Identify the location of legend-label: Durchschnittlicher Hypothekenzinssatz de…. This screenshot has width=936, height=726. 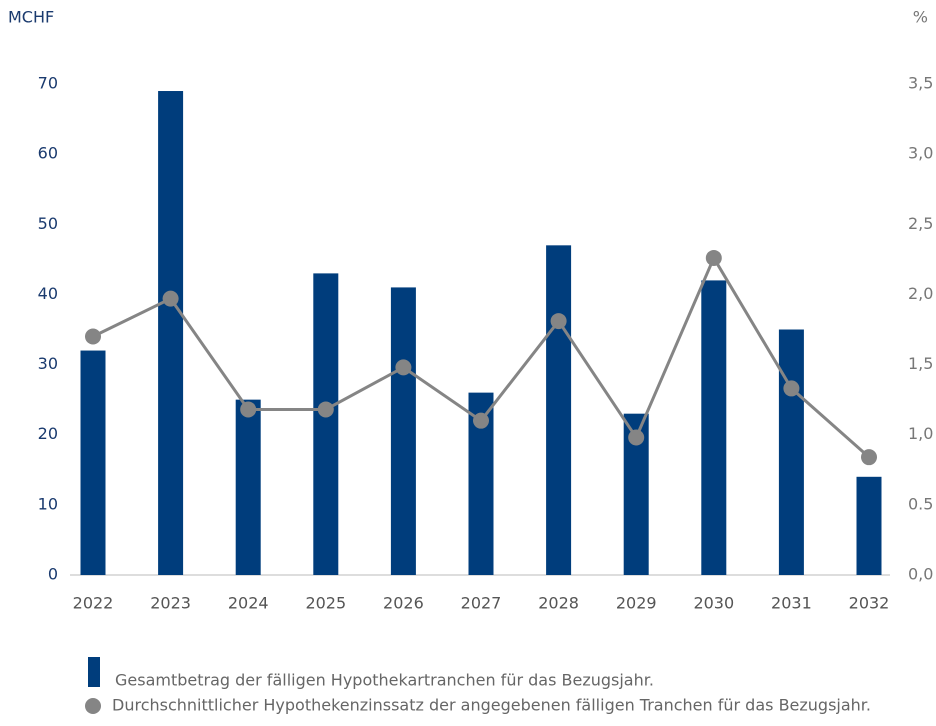
(491, 705).